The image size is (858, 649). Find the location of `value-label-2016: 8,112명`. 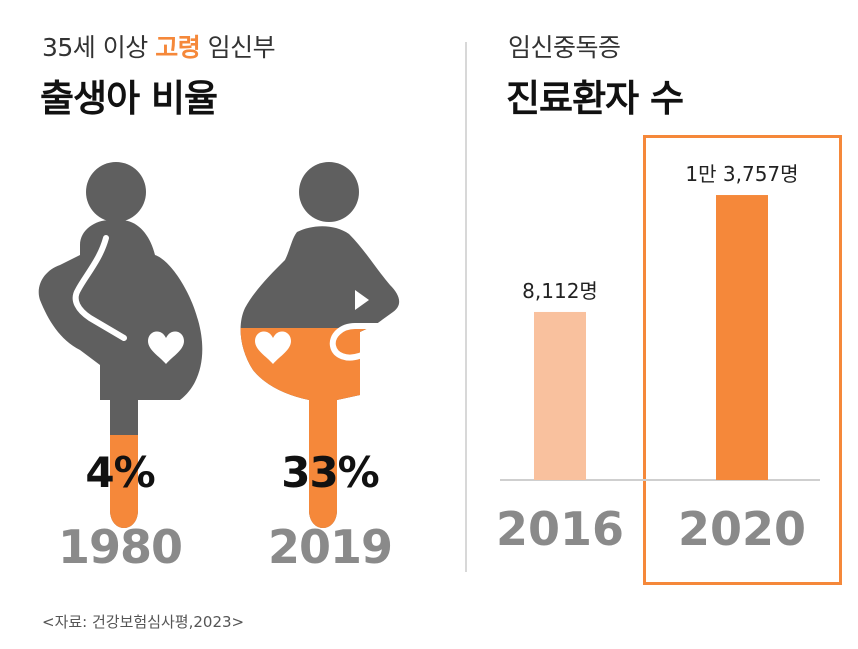

value-label-2016: 8,112명 is located at coordinates (560, 291).